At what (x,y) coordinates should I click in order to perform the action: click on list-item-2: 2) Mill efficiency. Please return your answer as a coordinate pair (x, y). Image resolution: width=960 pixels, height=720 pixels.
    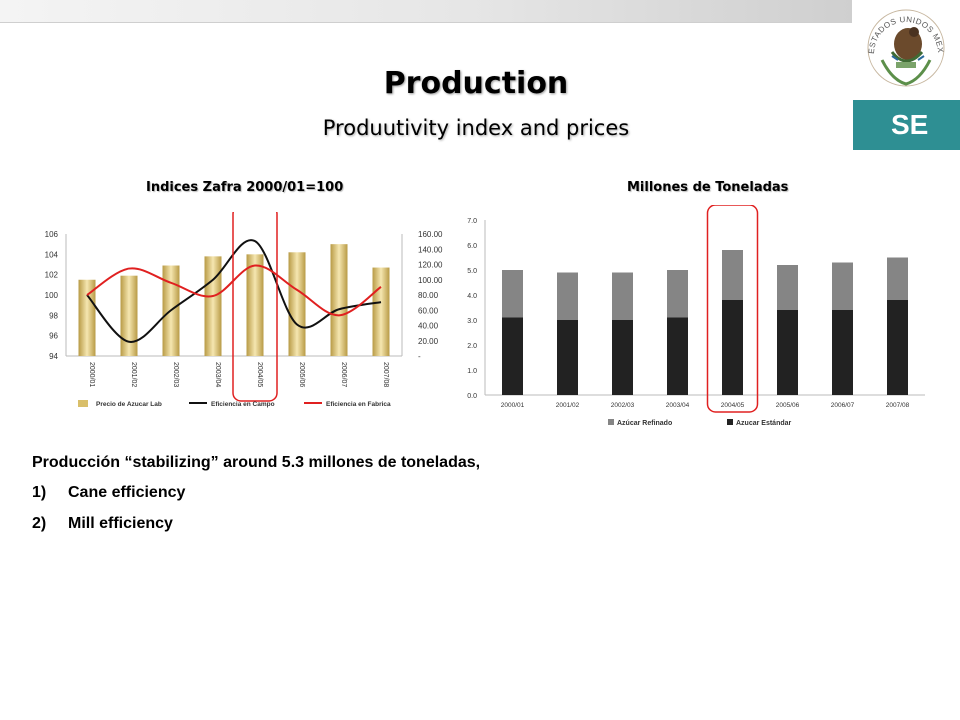
    Looking at the image, I should click on (102, 524).